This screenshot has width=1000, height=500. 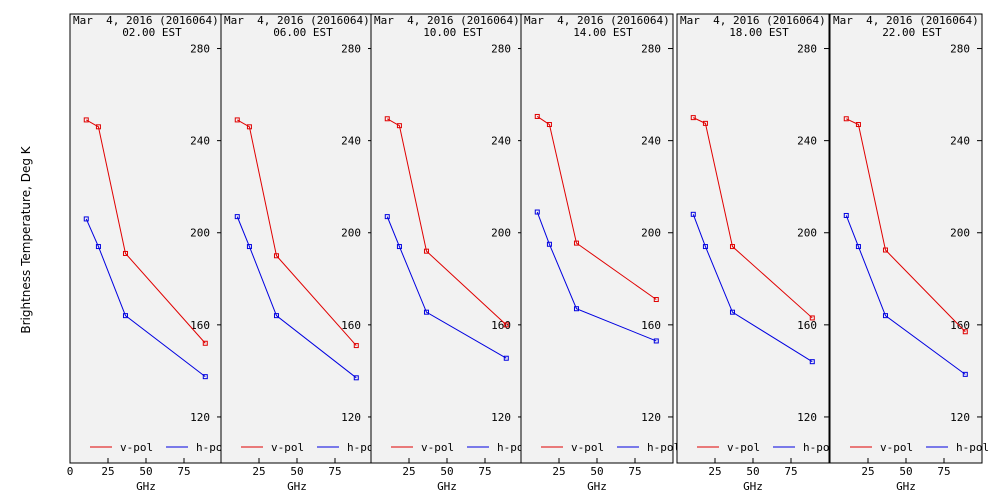 I want to click on panel-subtitle: 10.00 EST, so click(x=453, y=32).